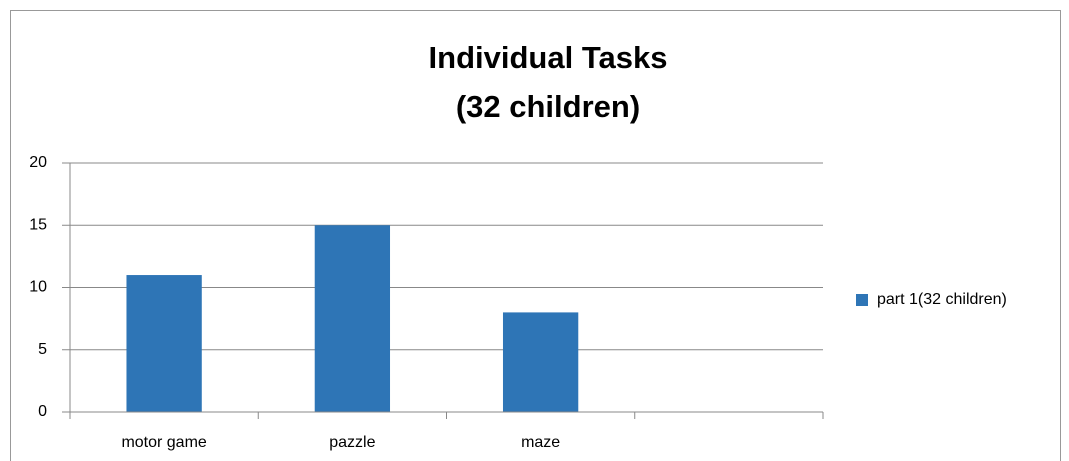 The height and width of the screenshot is (461, 1069). Describe the element at coordinates (38, 162) in the screenshot. I see `y-tick-label: 20` at that location.